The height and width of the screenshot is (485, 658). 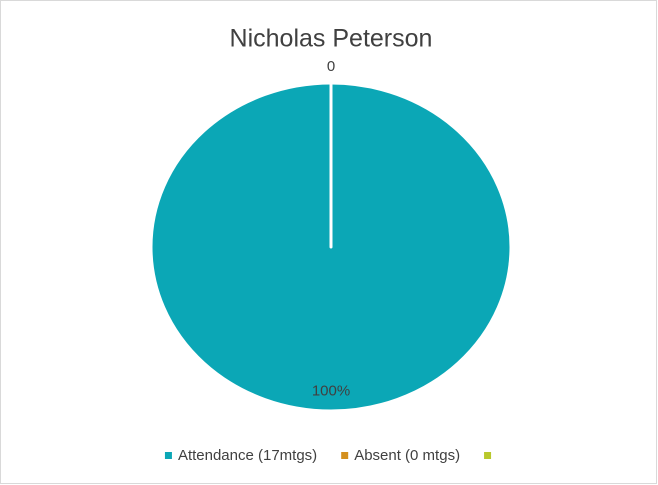 I want to click on data-label: 0, so click(x=331, y=66).